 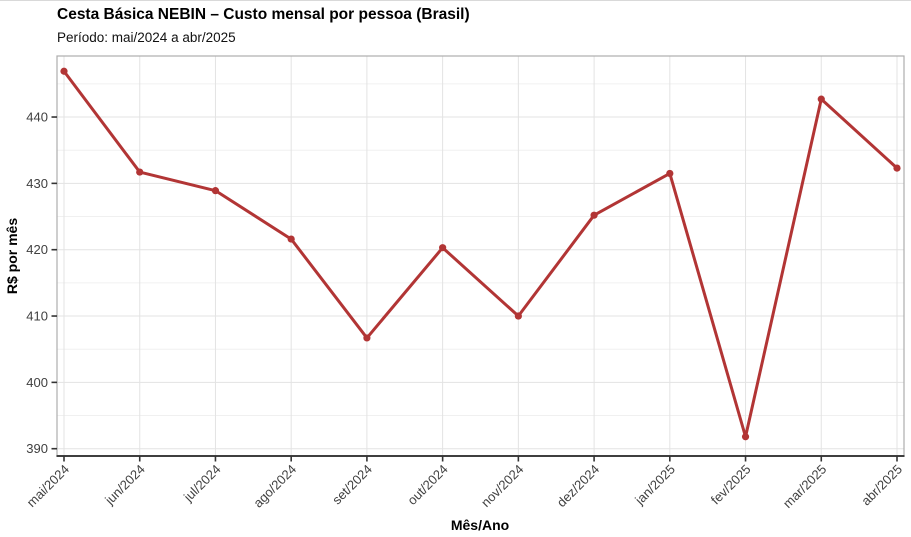 What do you see at coordinates (124, 485) in the screenshot?
I see `x-tick-label: jun/2024` at bounding box center [124, 485].